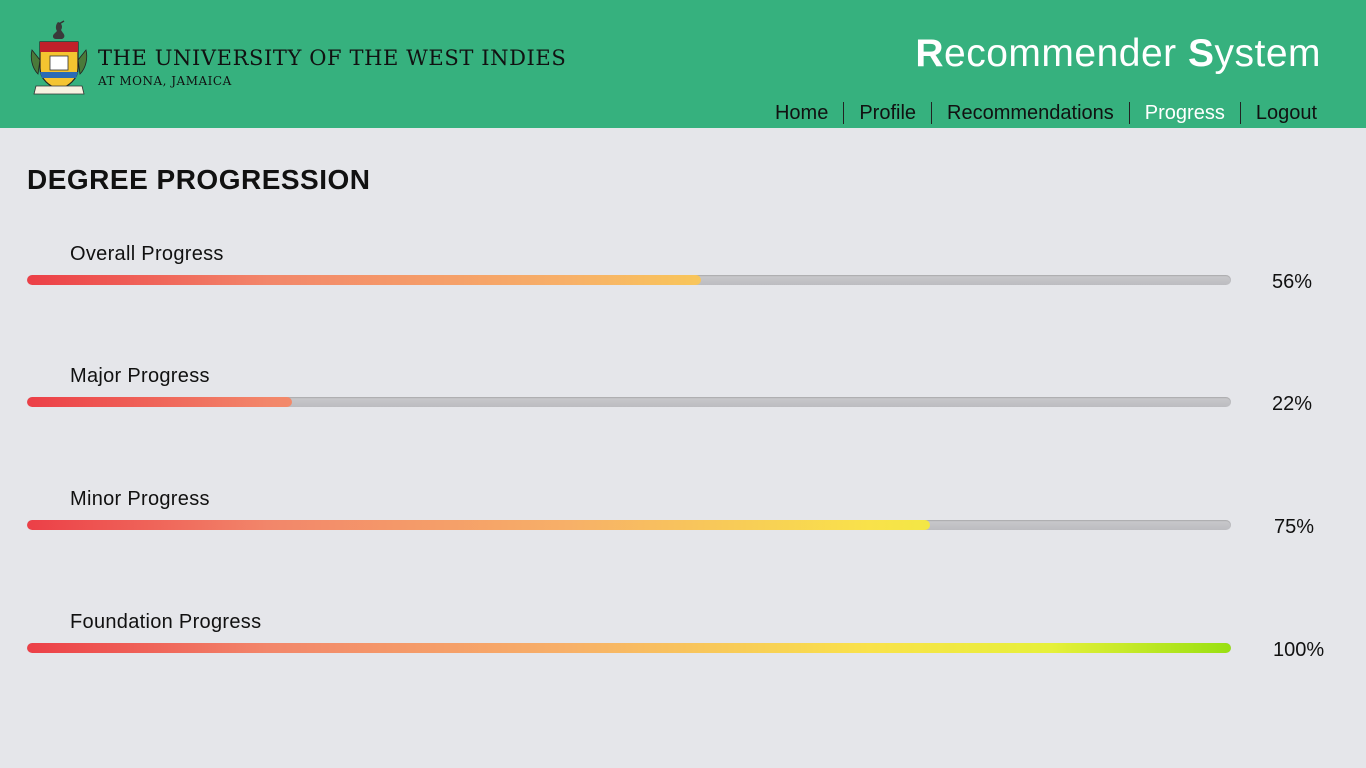 The width and height of the screenshot is (1366, 768). I want to click on progress-label: Foundation Progress, so click(166, 622).